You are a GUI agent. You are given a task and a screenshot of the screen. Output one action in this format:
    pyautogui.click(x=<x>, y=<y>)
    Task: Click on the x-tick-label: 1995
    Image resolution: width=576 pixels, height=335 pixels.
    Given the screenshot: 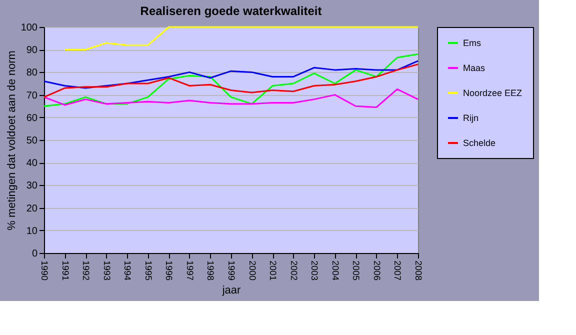 What is the action you would take?
    pyautogui.click(x=148, y=270)
    